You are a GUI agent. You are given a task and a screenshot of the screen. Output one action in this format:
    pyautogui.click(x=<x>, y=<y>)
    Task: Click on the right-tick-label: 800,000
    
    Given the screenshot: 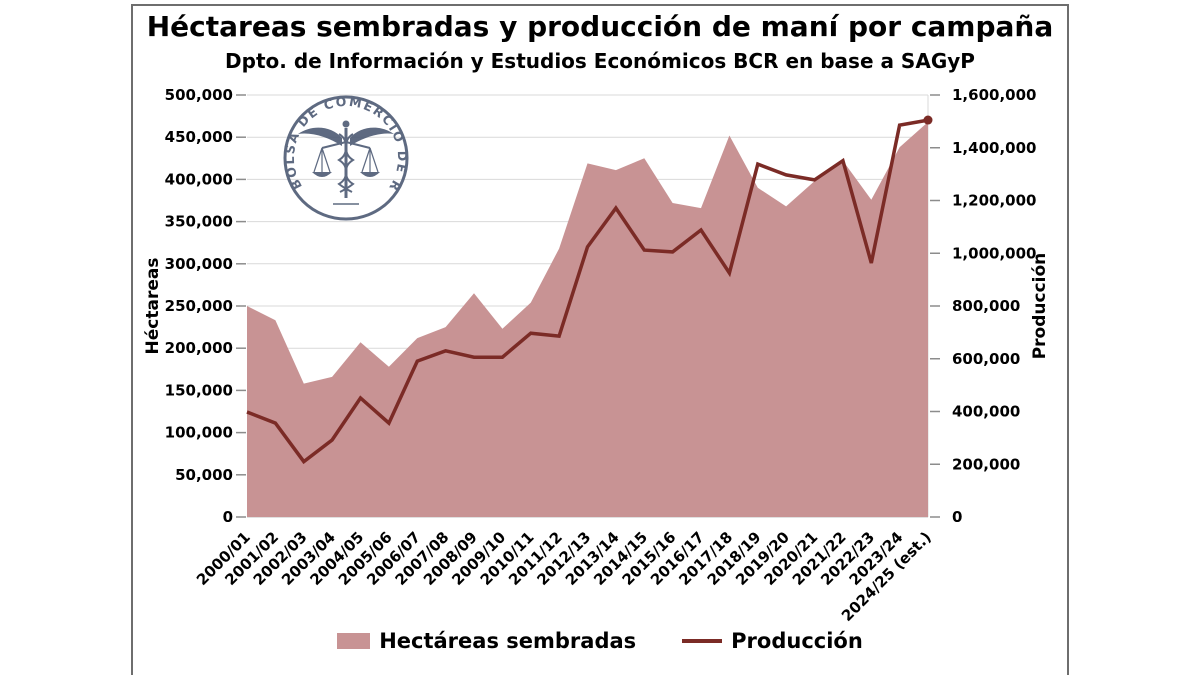 What is the action you would take?
    pyautogui.click(x=986, y=306)
    